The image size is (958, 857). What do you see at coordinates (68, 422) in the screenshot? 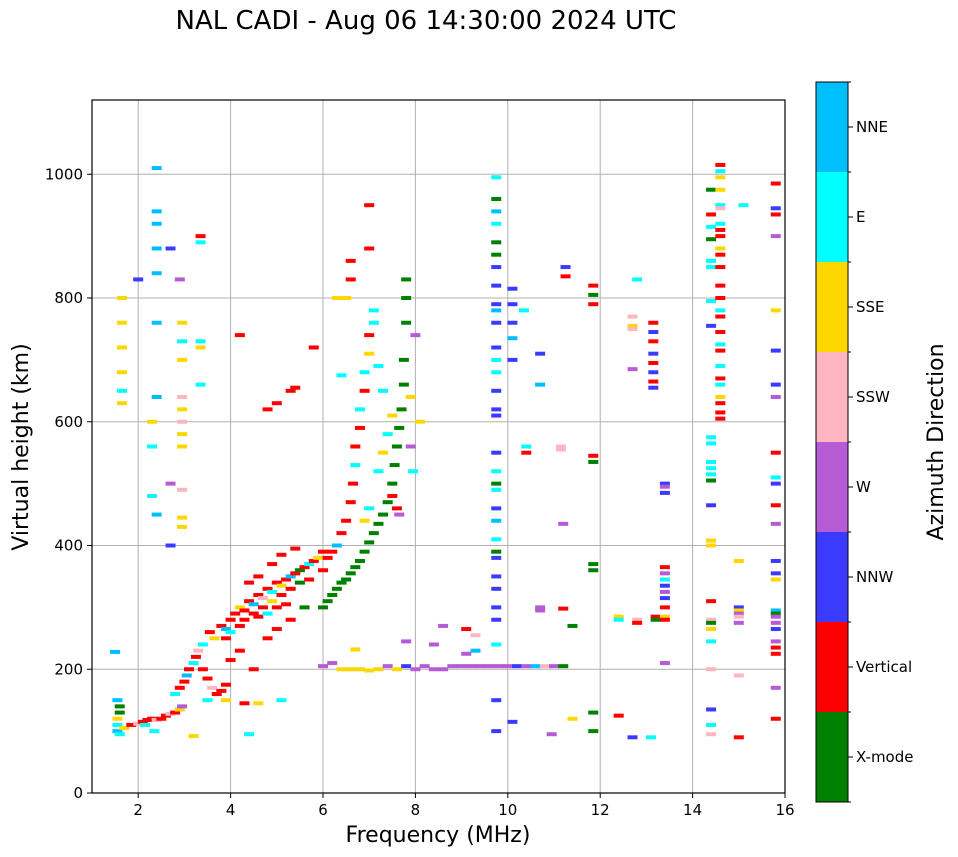
I see `y-tick-label: 600` at bounding box center [68, 422].